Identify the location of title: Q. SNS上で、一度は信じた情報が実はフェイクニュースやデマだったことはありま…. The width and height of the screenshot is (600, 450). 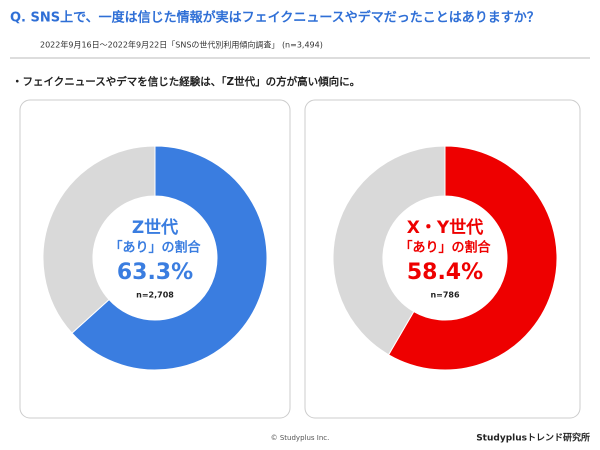
(275, 18).